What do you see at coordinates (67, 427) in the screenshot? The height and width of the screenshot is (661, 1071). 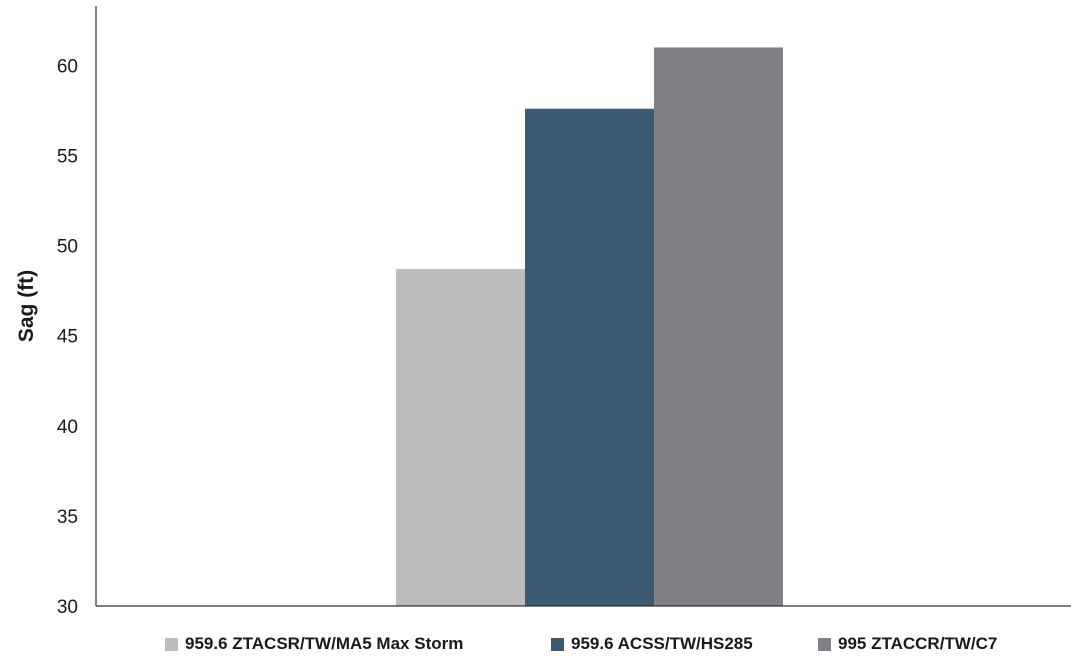 I see `y-tick-label: 40` at bounding box center [67, 427].